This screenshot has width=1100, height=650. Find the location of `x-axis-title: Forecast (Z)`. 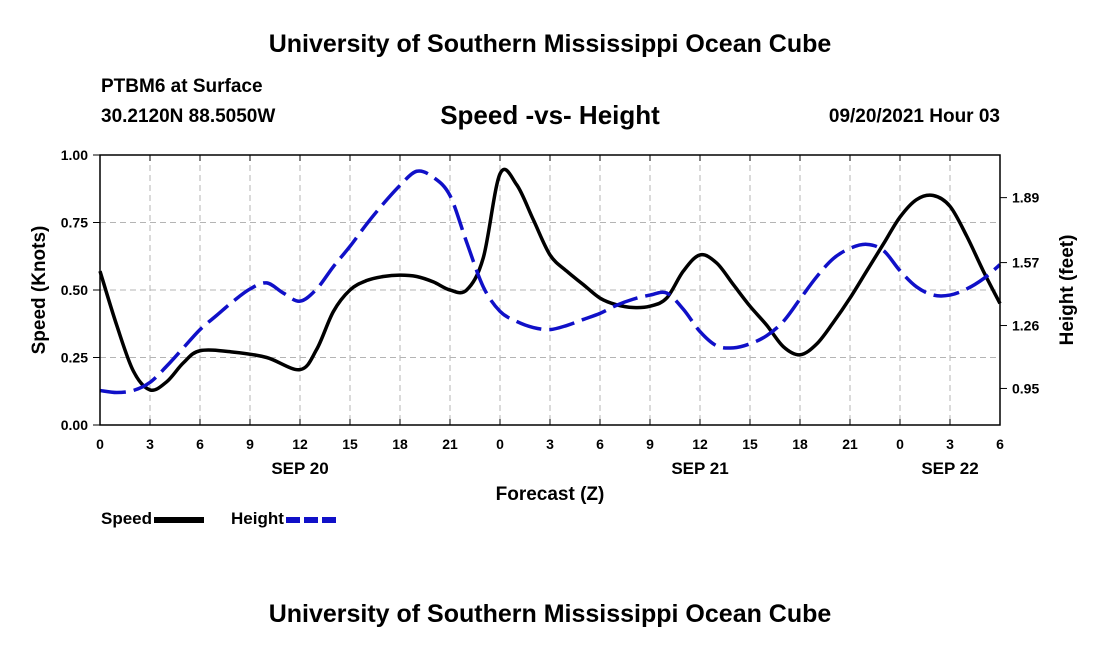

x-axis-title: Forecast (Z) is located at coordinates (550, 494).